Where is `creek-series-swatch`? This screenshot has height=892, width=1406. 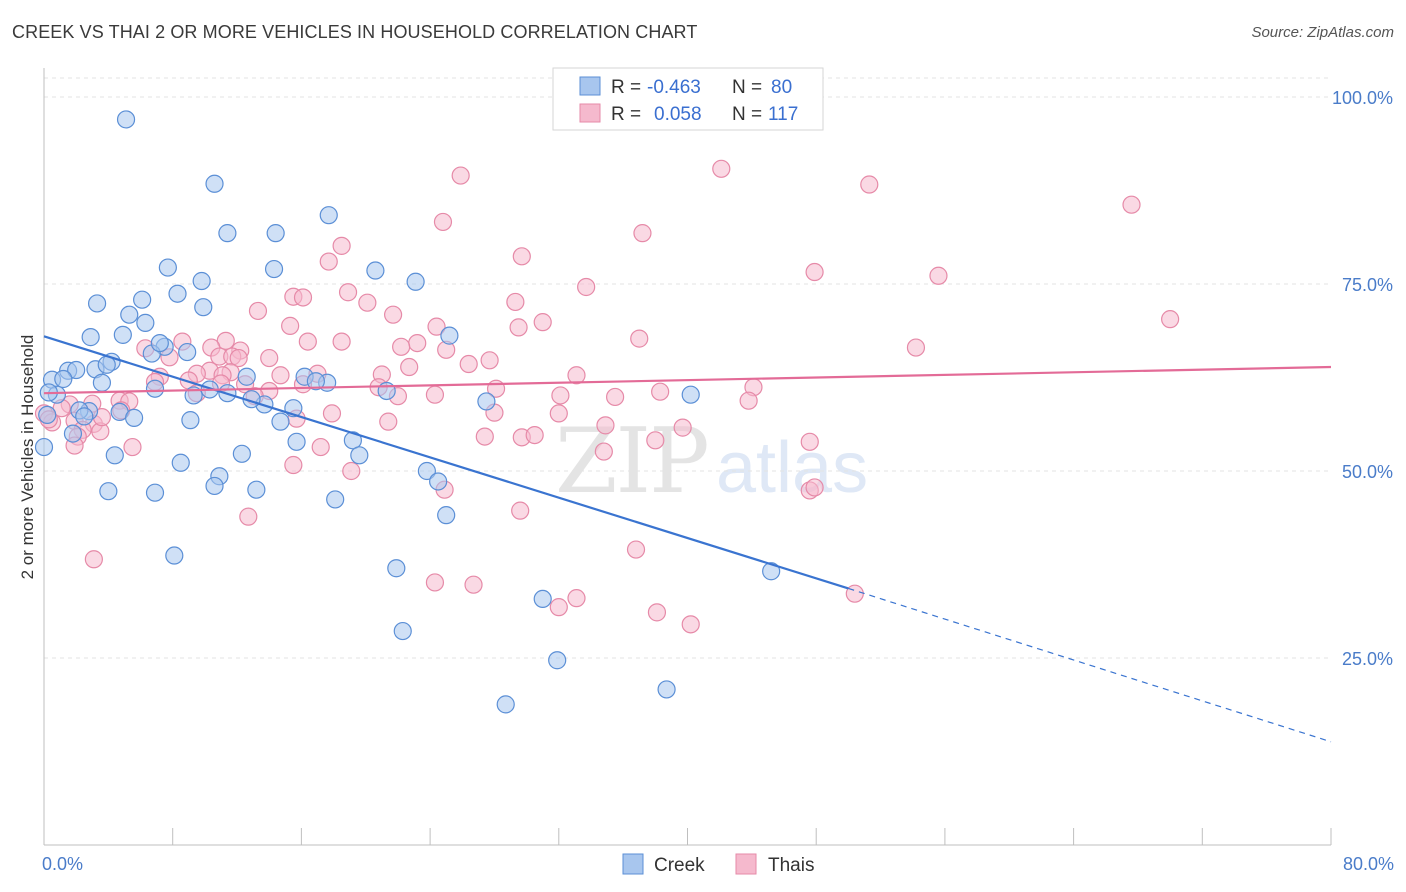 creek-series-swatch is located at coordinates (633, 864).